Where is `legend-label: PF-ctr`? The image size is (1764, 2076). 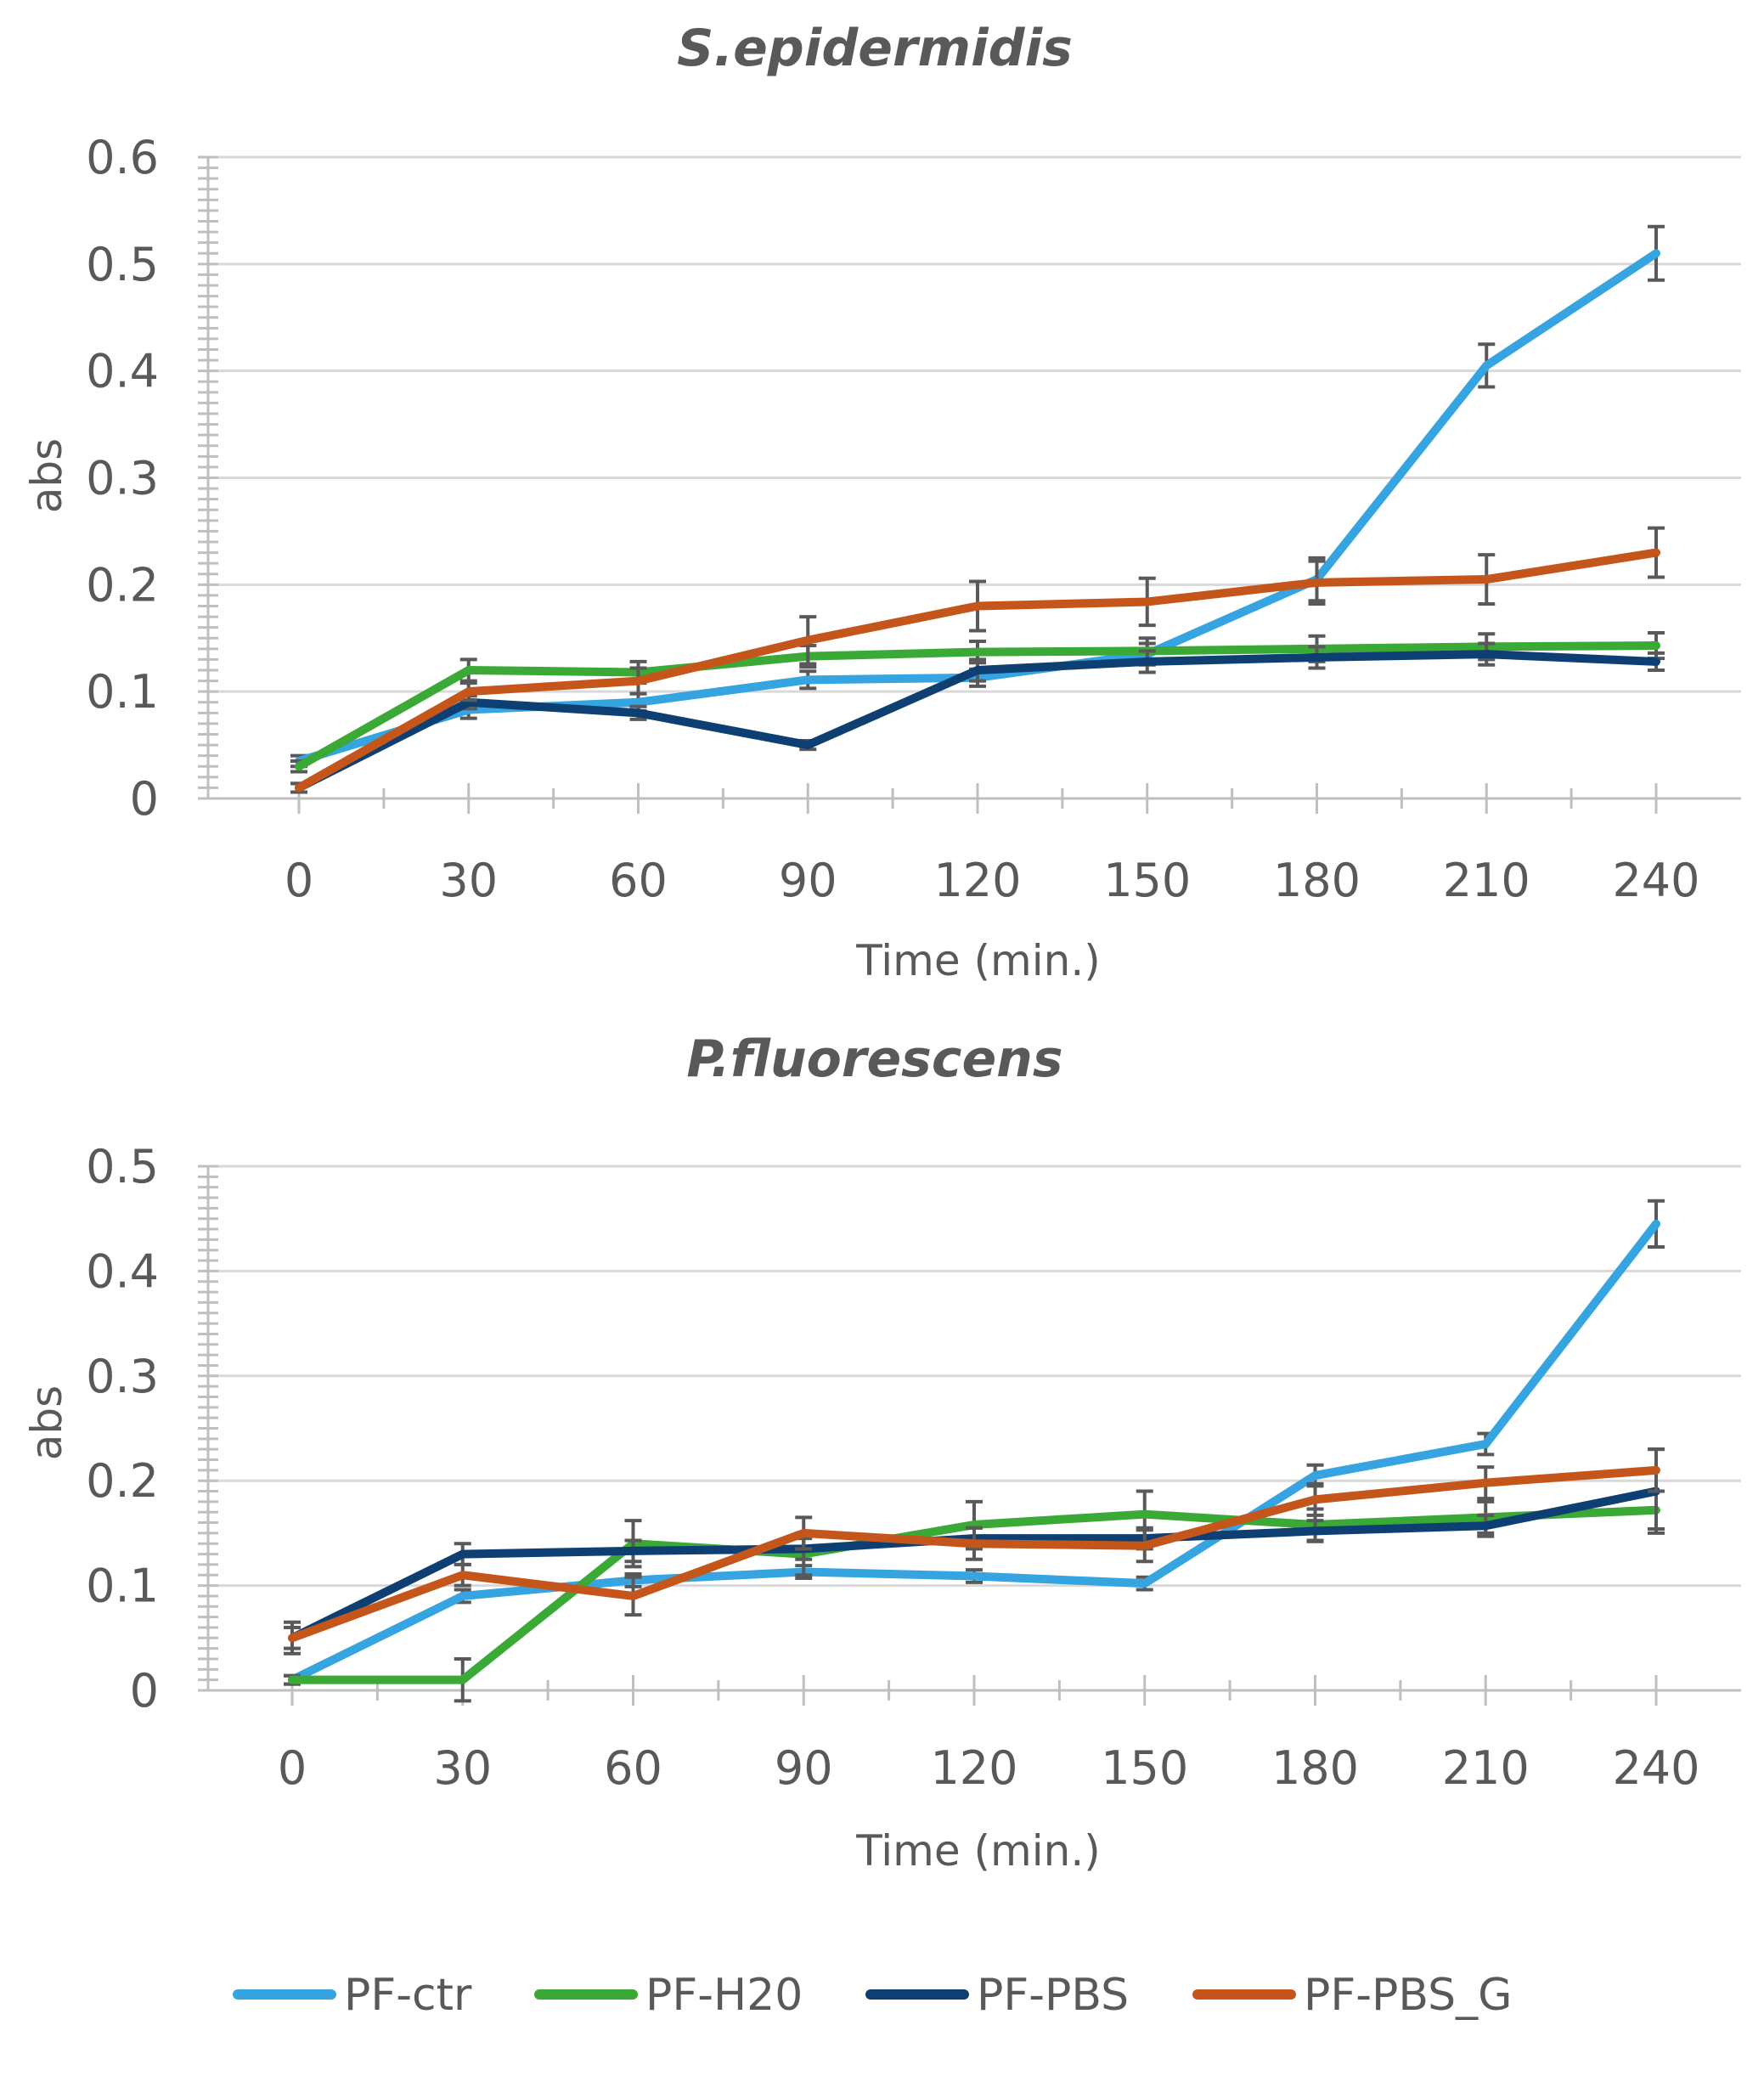
legend-label: PF-ctr is located at coordinates (408, 1996).